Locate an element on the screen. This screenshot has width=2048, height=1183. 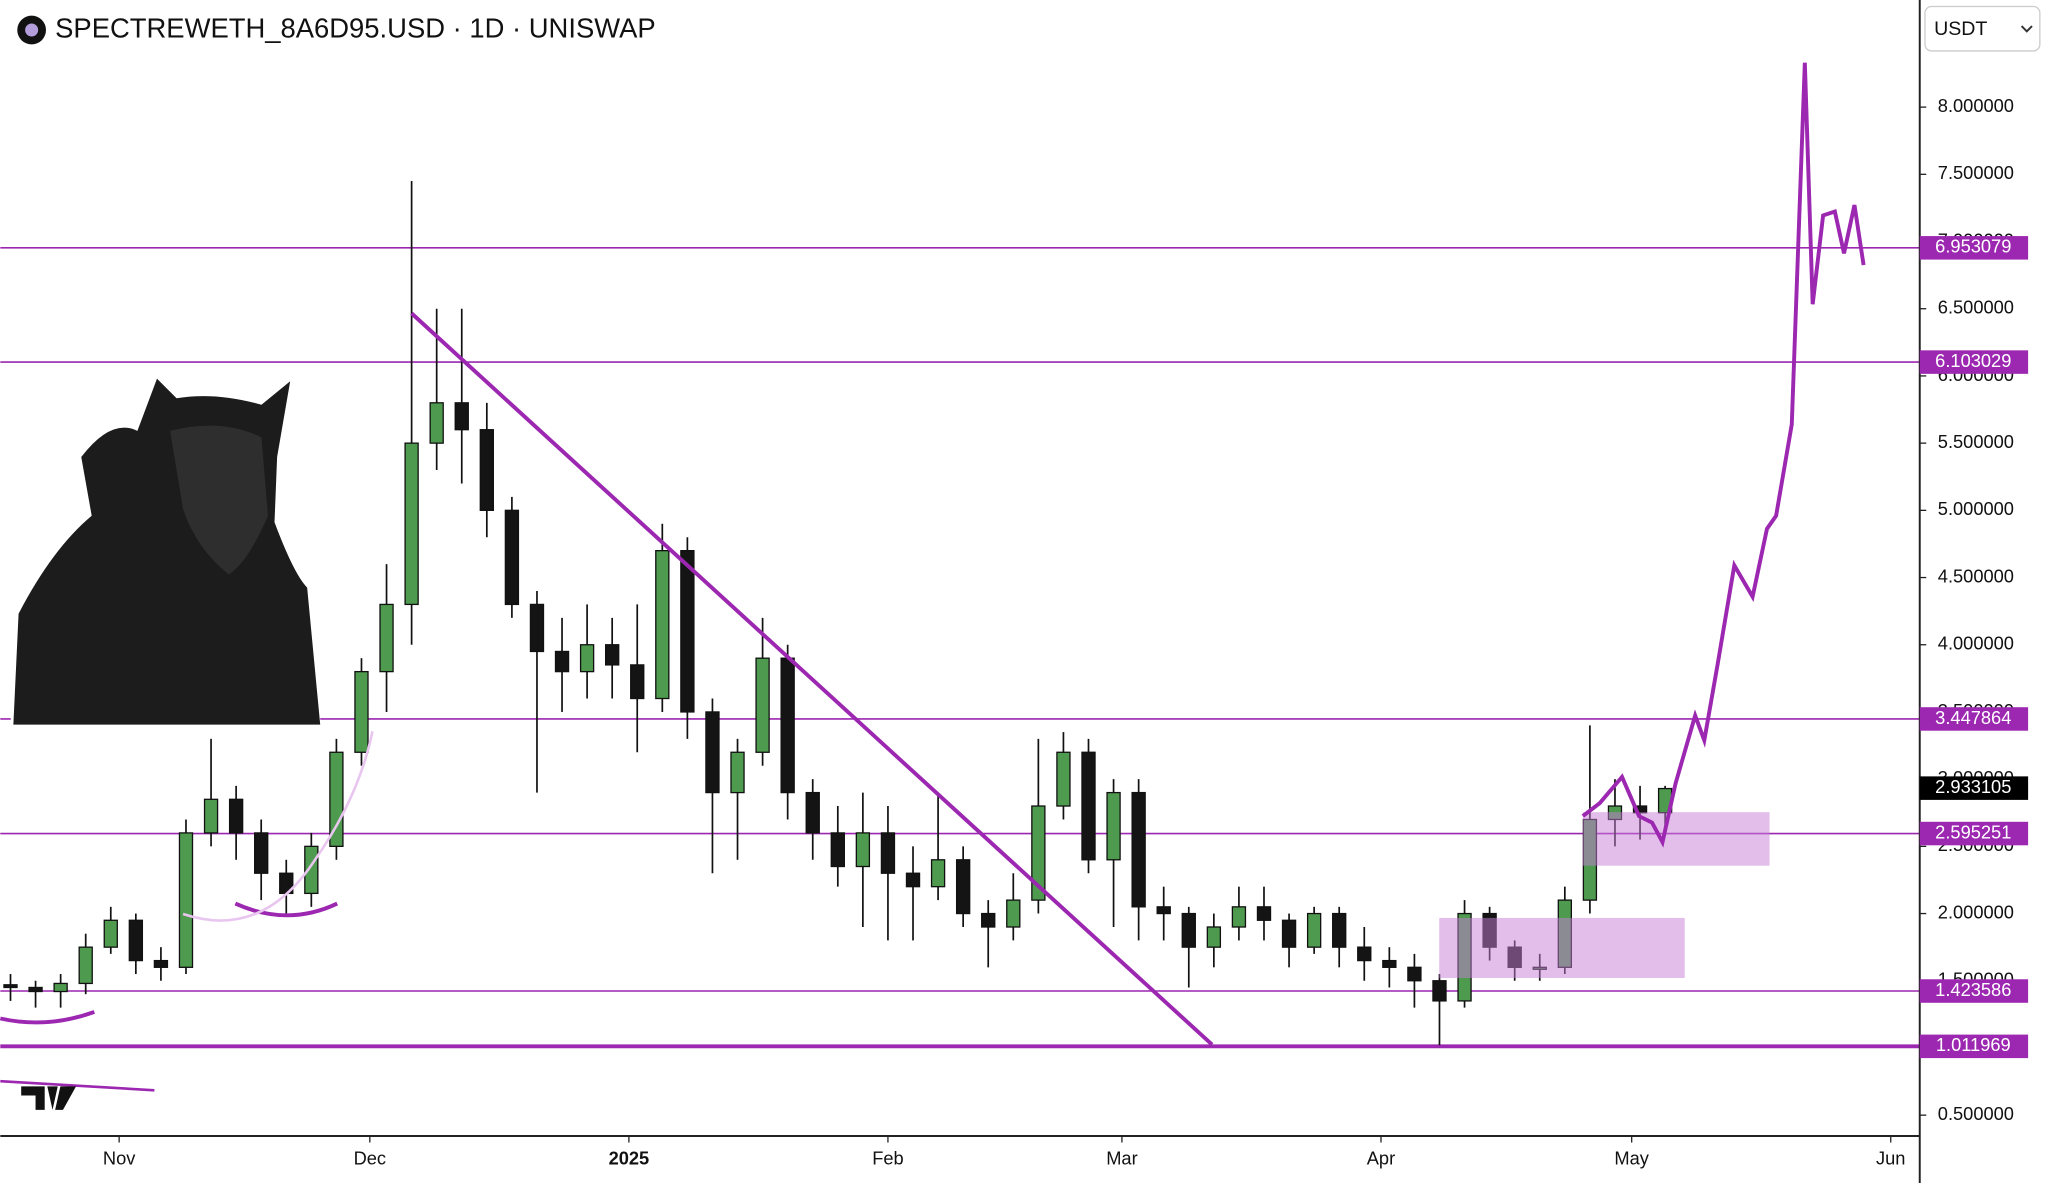
last-price-tag is located at coordinates (1974, 788).